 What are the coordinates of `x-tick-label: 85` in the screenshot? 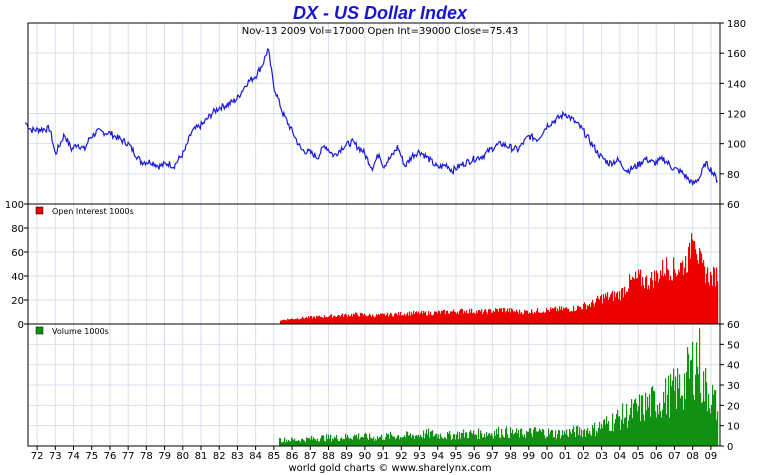 It's located at (273, 456).